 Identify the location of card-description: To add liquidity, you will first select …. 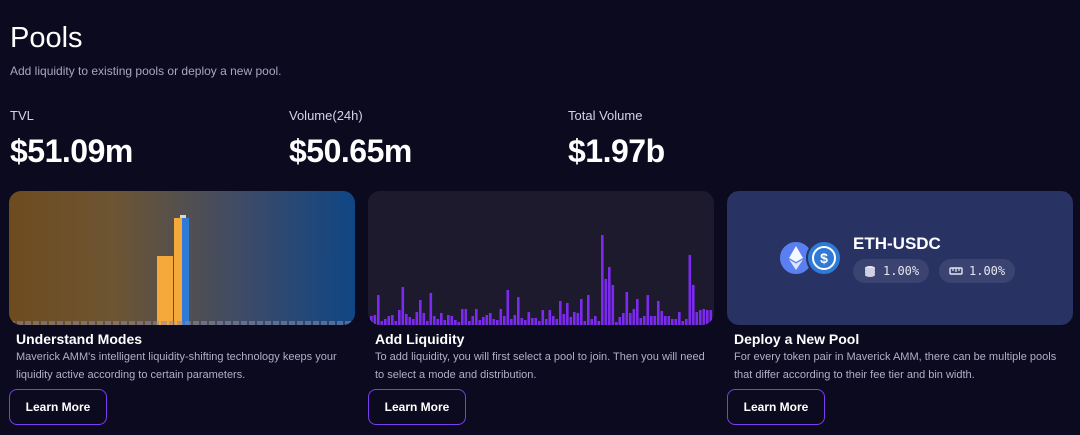
(540, 366).